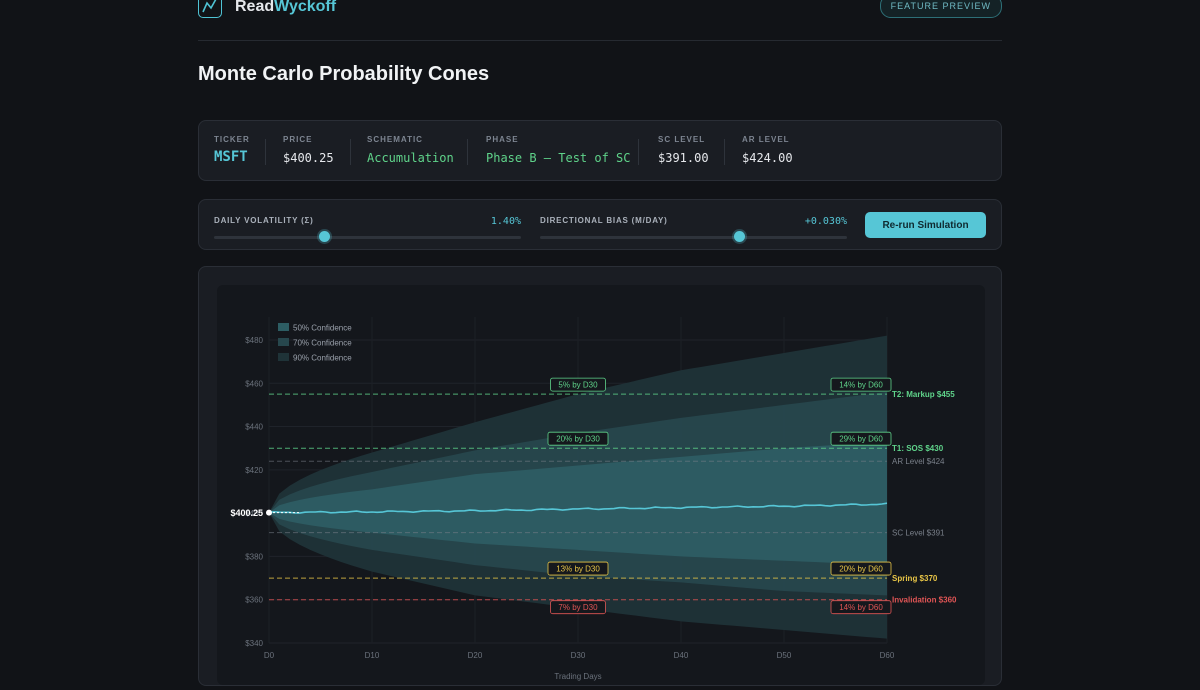  Describe the element at coordinates (740, 236) in the screenshot. I see `bias-slider-thumb` at that location.